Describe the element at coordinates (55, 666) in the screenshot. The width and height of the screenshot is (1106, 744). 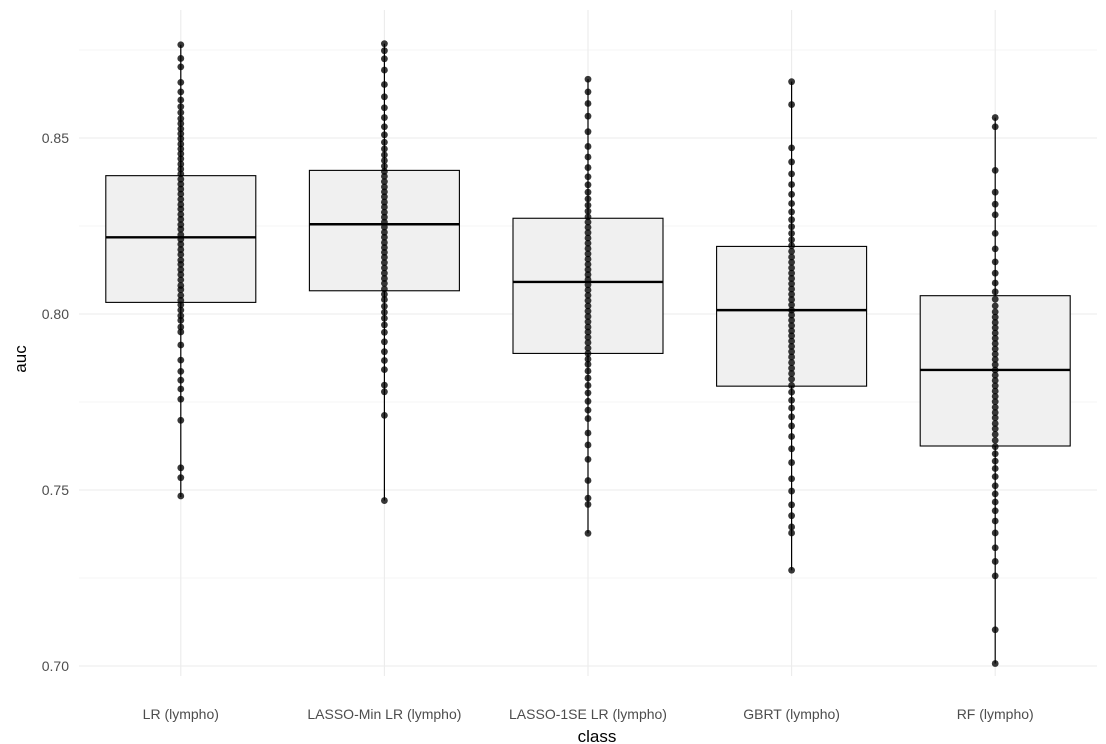
I see `y-tick-label: 0.70` at that location.